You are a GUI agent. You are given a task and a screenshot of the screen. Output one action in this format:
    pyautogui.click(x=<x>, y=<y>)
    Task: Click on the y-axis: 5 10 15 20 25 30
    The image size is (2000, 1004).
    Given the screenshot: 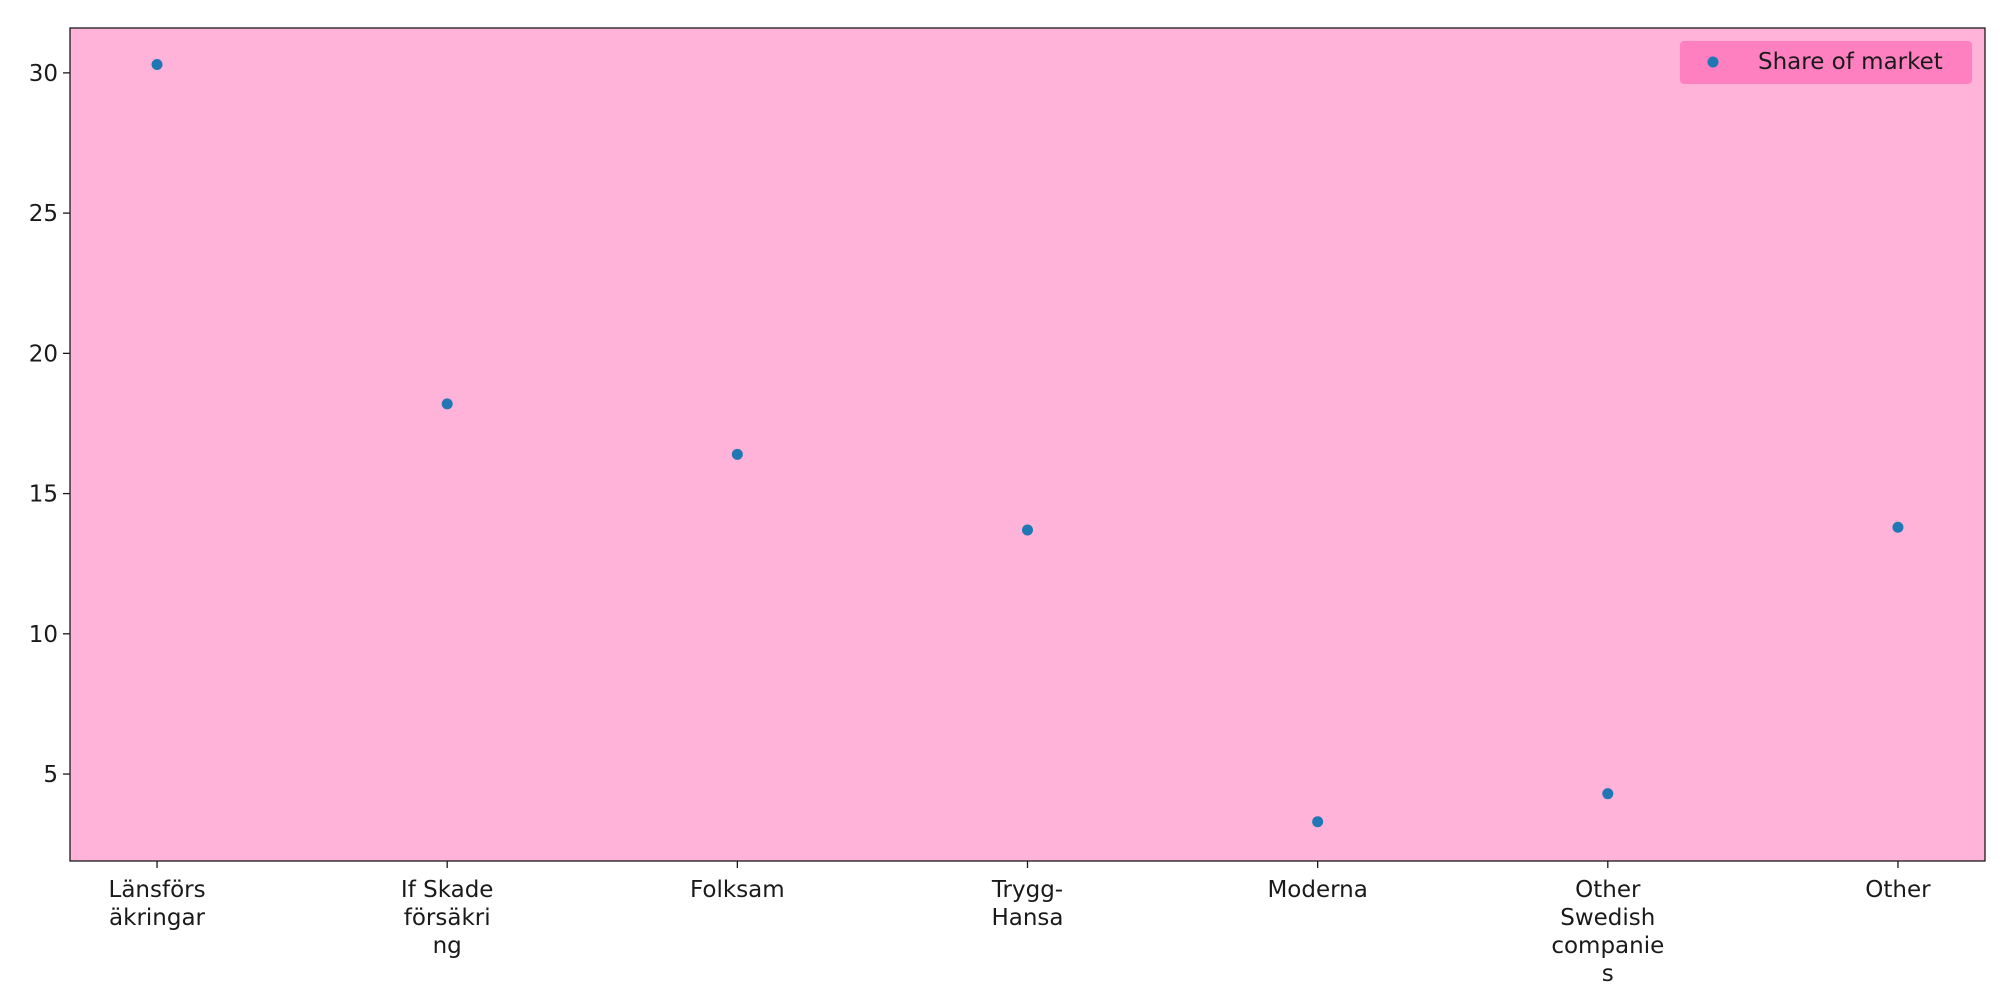 What is the action you would take?
    pyautogui.click(x=49, y=424)
    